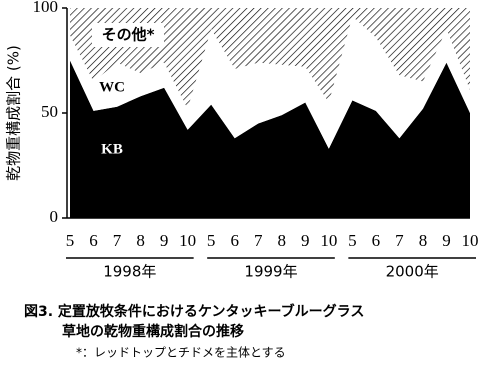 Image resolution: width=482 pixels, height=365 pixels. What do you see at coordinates (194, 311) in the screenshot?
I see `caption: 図3. 定置放牧条件におけるケンタッキーブルーグラス` at bounding box center [194, 311].